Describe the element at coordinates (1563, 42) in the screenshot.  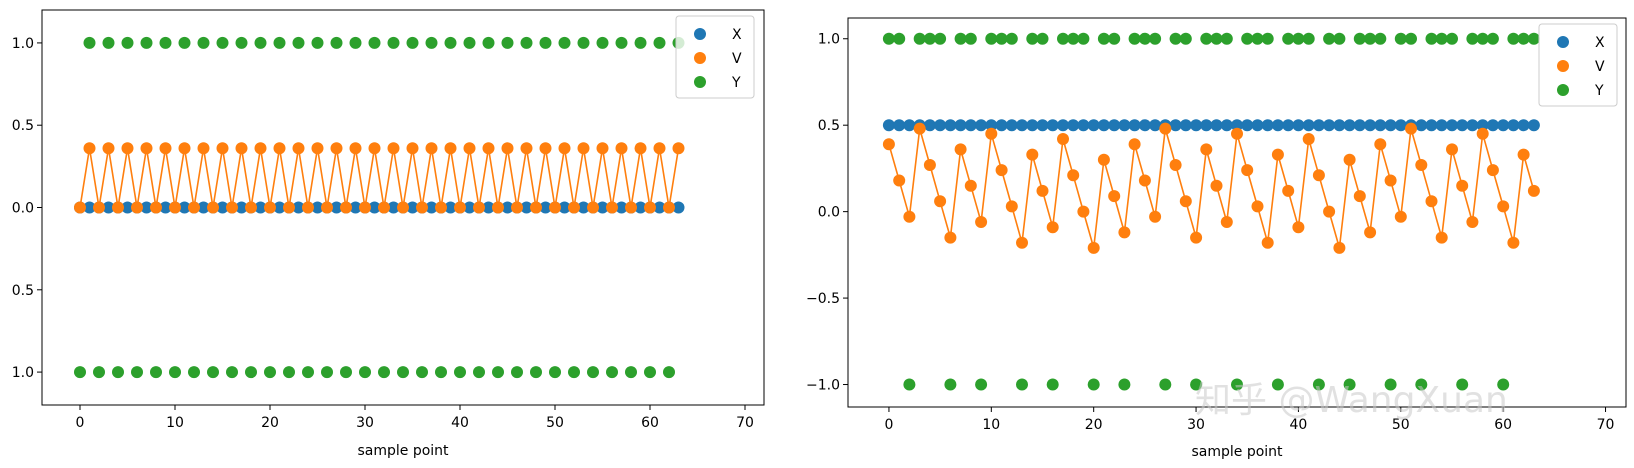
I see `legend-marker-x` at that location.